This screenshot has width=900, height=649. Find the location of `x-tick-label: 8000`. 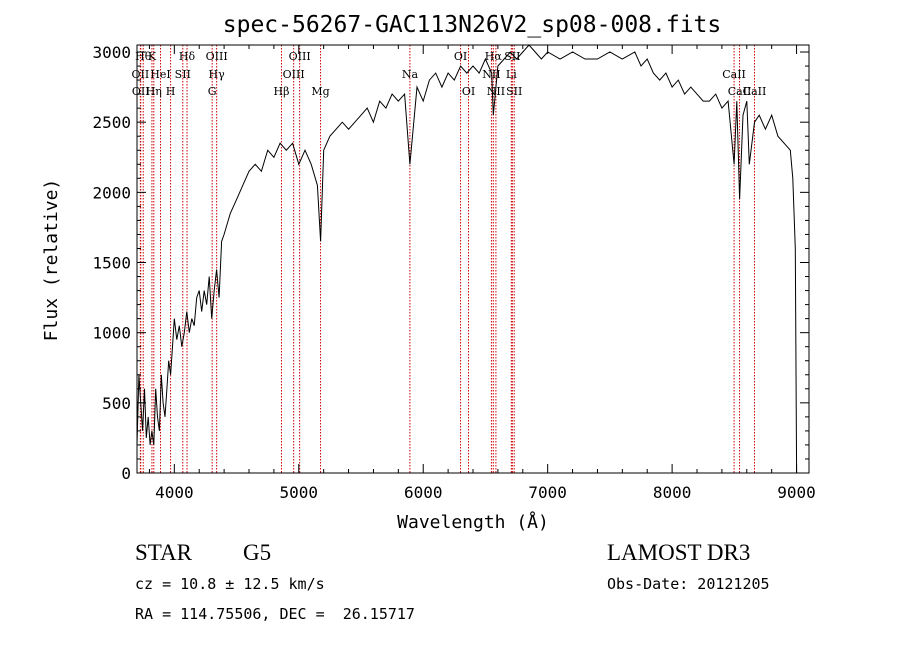

x-tick-label: 8000 is located at coordinates (672, 492).